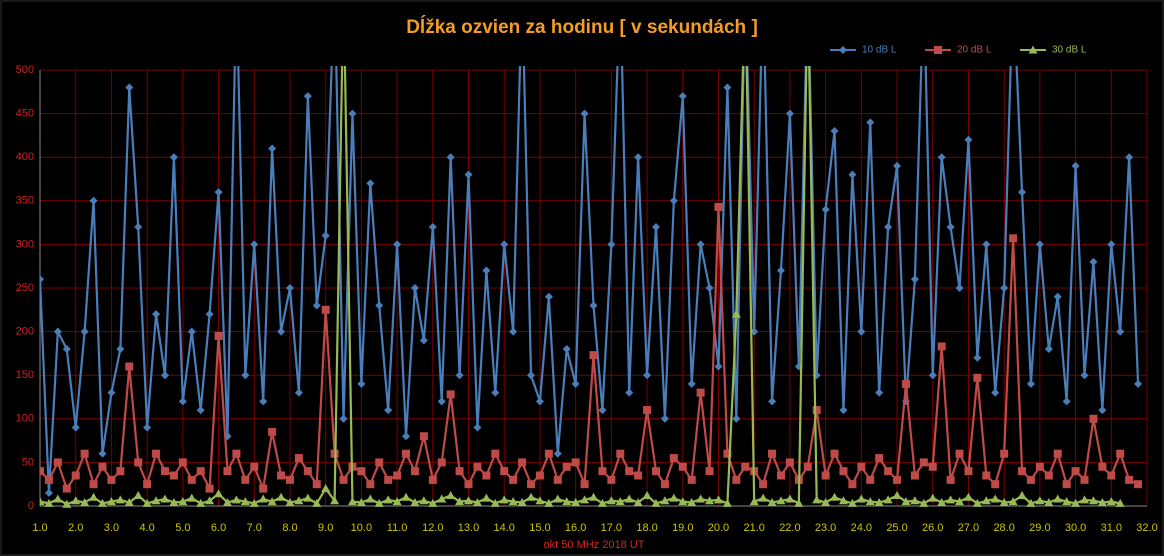 The height and width of the screenshot is (556, 1164). Describe the element at coordinates (25, 332) in the screenshot. I see `y-tick-label: 200` at that location.